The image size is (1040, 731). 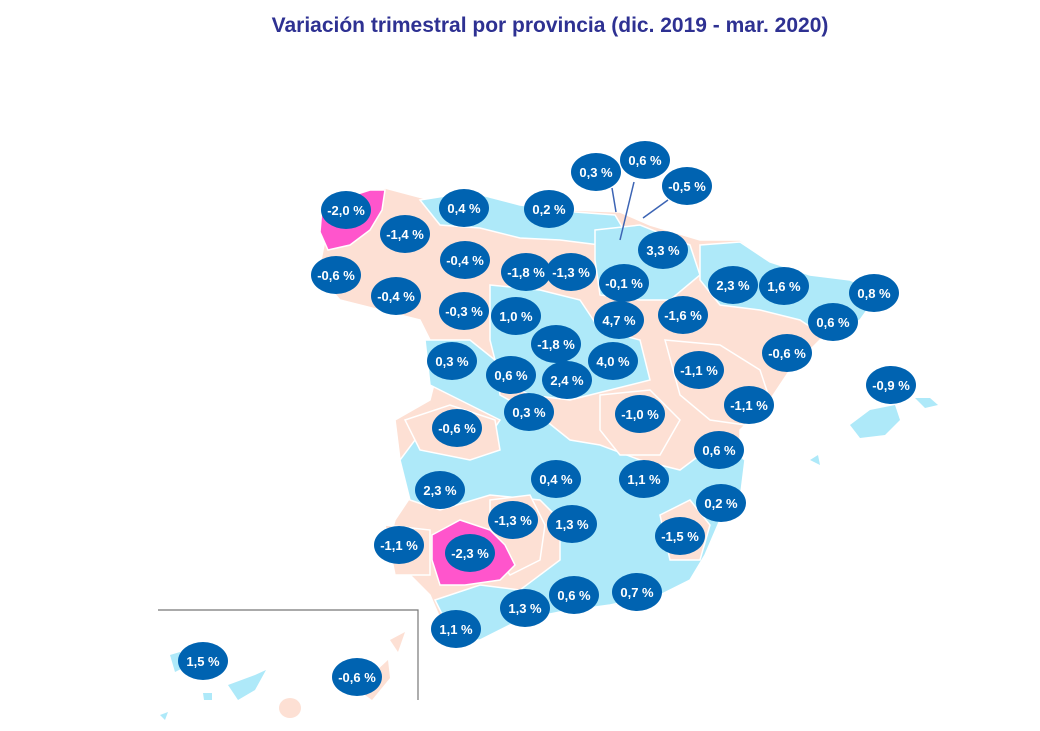 I want to click on value-bubble: -1,4 %, so click(x=405, y=234).